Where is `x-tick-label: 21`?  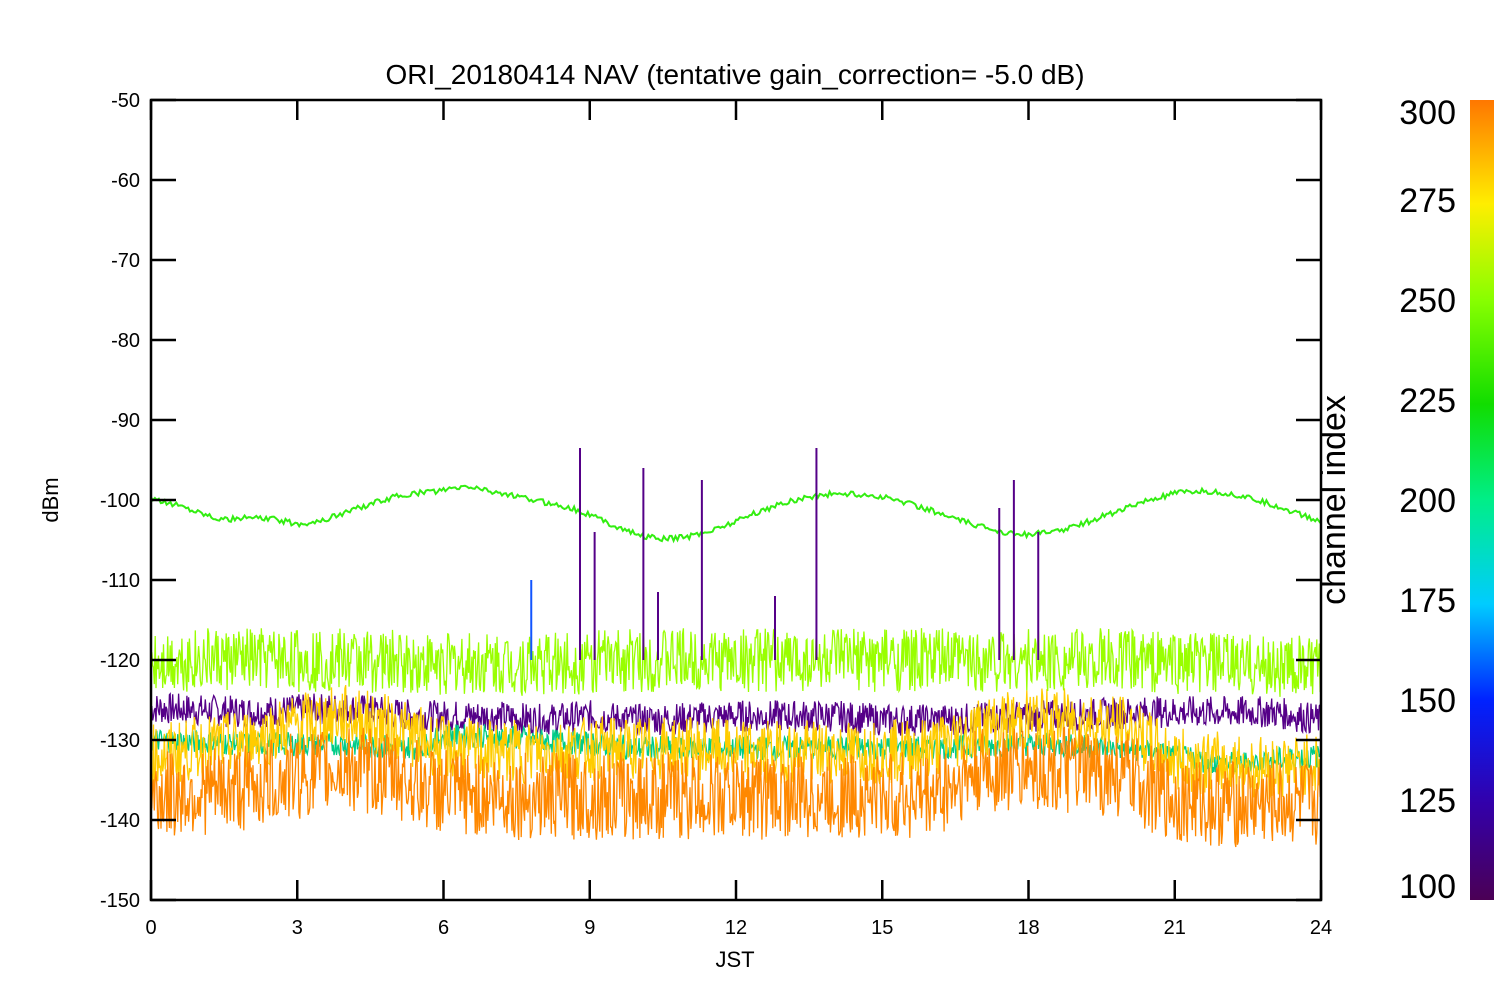 x-tick-label: 21 is located at coordinates (1175, 928).